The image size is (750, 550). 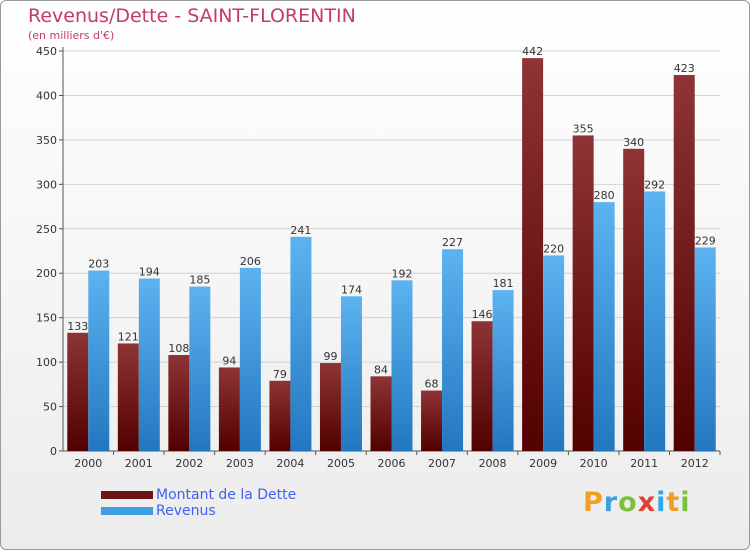 What do you see at coordinates (432, 384) in the screenshot?
I see `data-label-dette-2007: 68` at bounding box center [432, 384].